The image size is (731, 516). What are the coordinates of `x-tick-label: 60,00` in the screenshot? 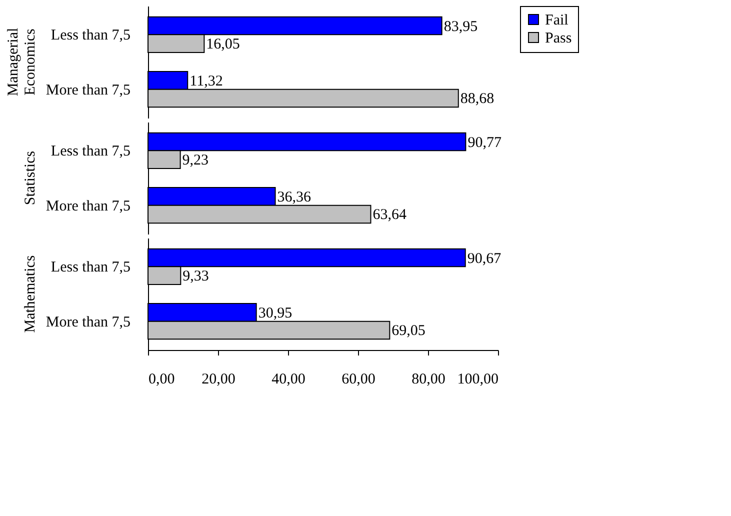 It's located at (359, 380).